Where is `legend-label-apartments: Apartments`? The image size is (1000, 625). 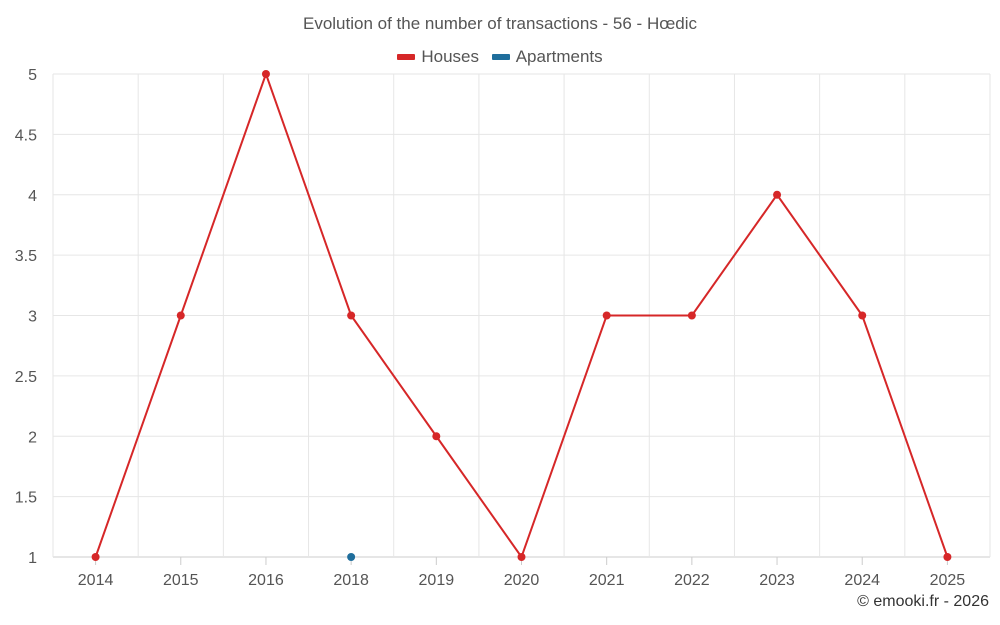
legend-label-apartments: Apartments is located at coordinates (559, 56).